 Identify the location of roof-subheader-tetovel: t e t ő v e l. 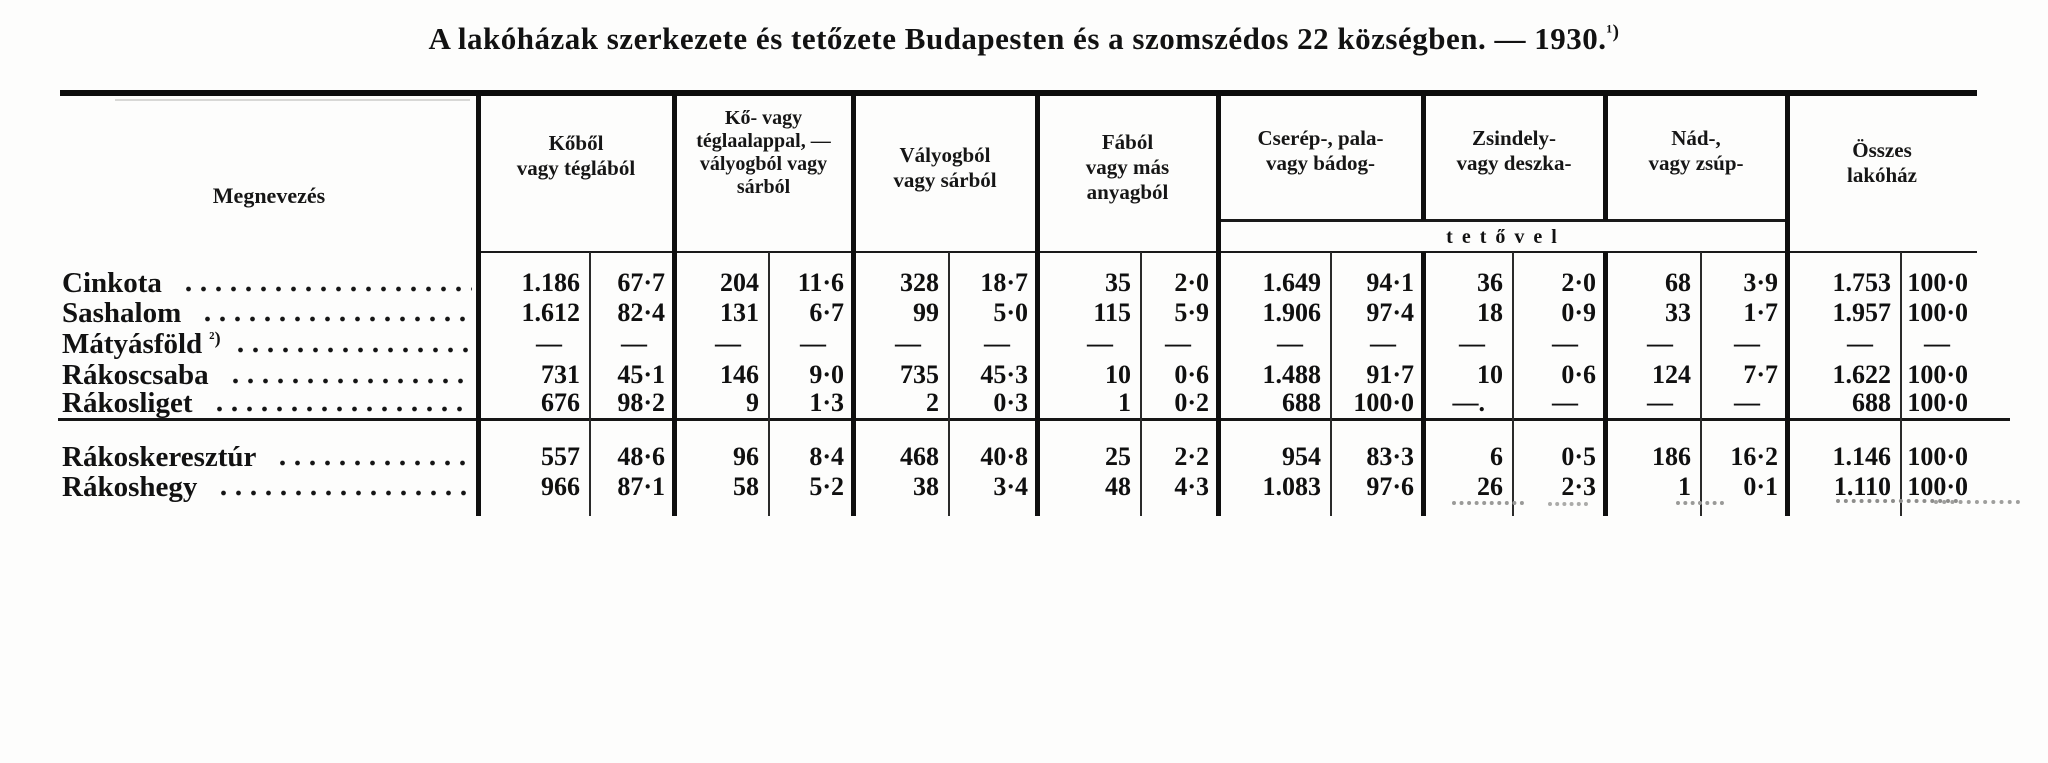
(1502, 237).